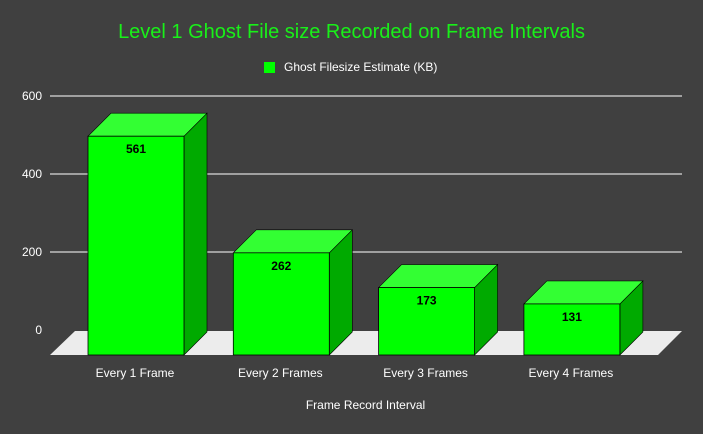  Describe the element at coordinates (269, 67) in the screenshot. I see `legend-swatch` at that location.